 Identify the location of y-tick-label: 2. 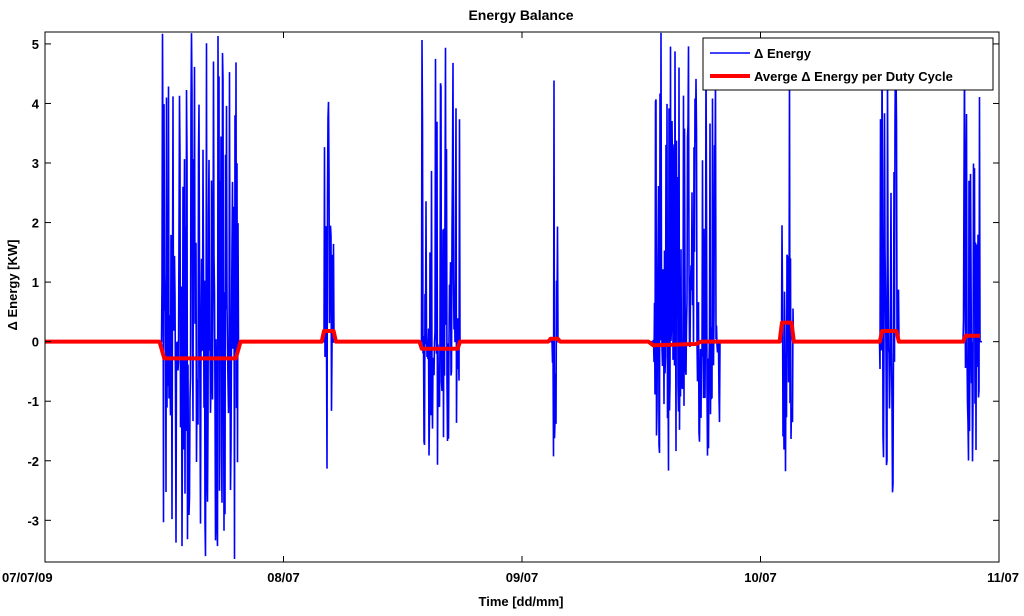
(35, 223).